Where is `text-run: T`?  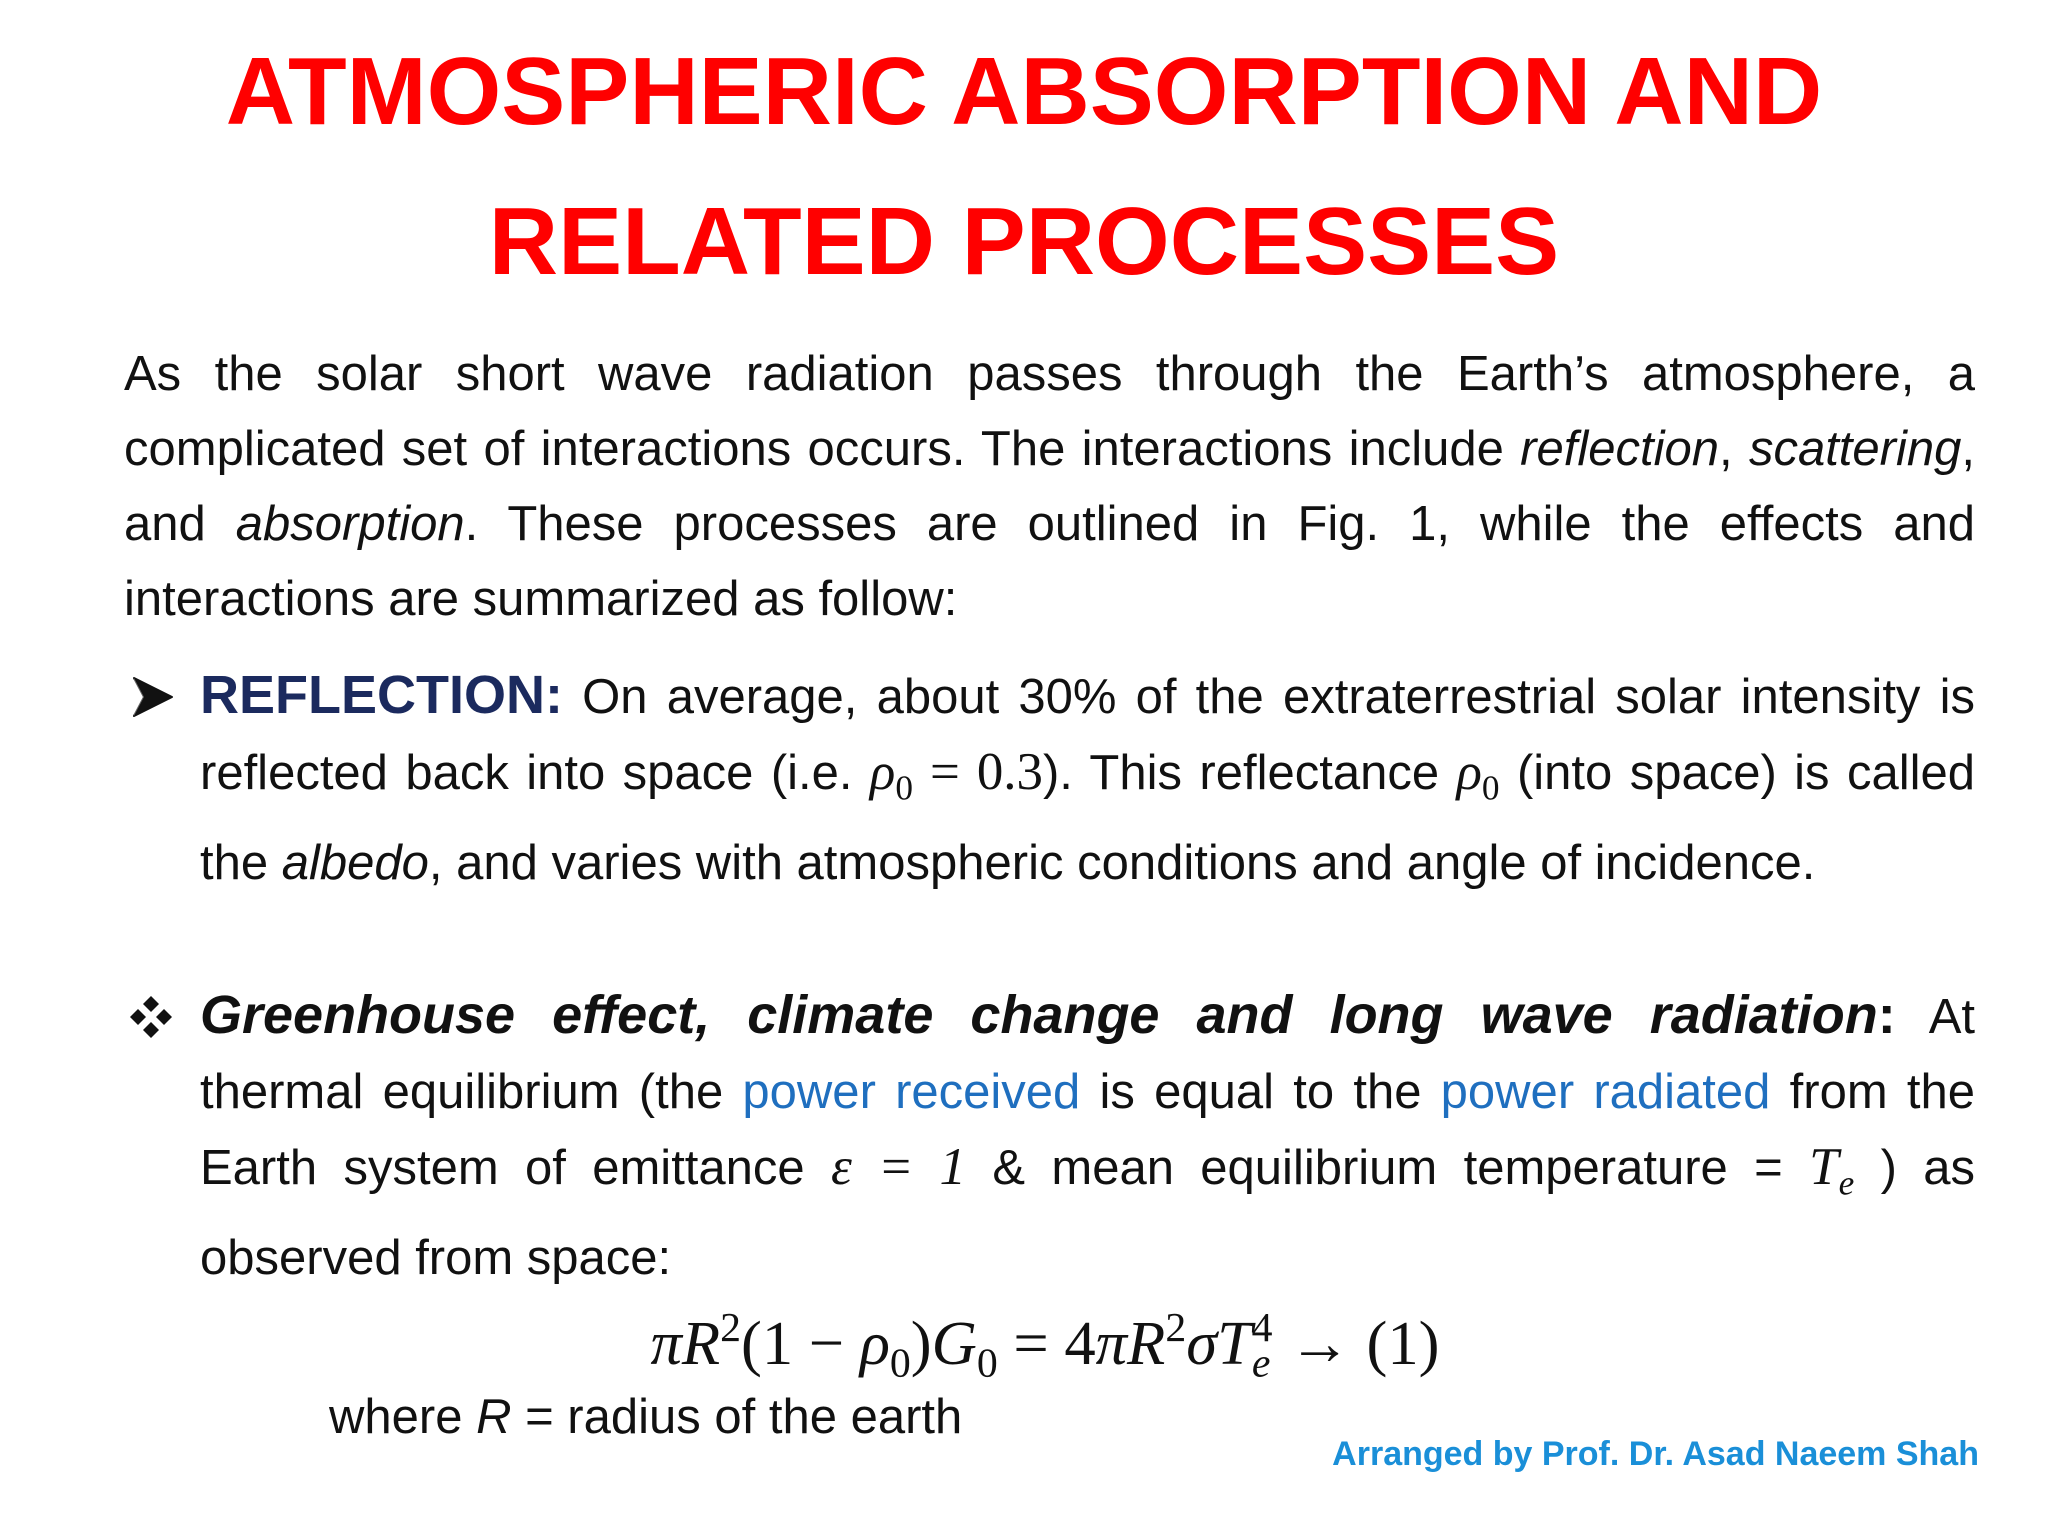 text-run: T is located at coordinates (1824, 1167).